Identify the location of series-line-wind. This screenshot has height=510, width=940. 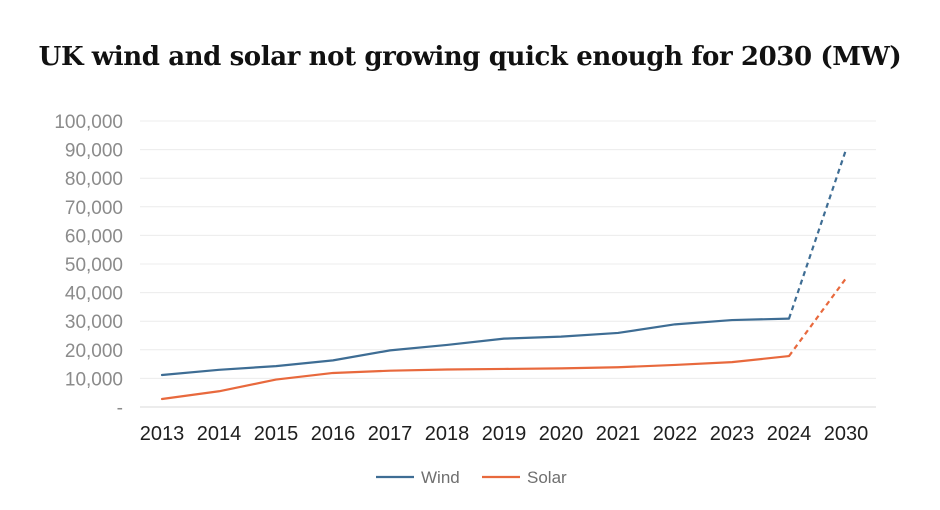
(475, 347).